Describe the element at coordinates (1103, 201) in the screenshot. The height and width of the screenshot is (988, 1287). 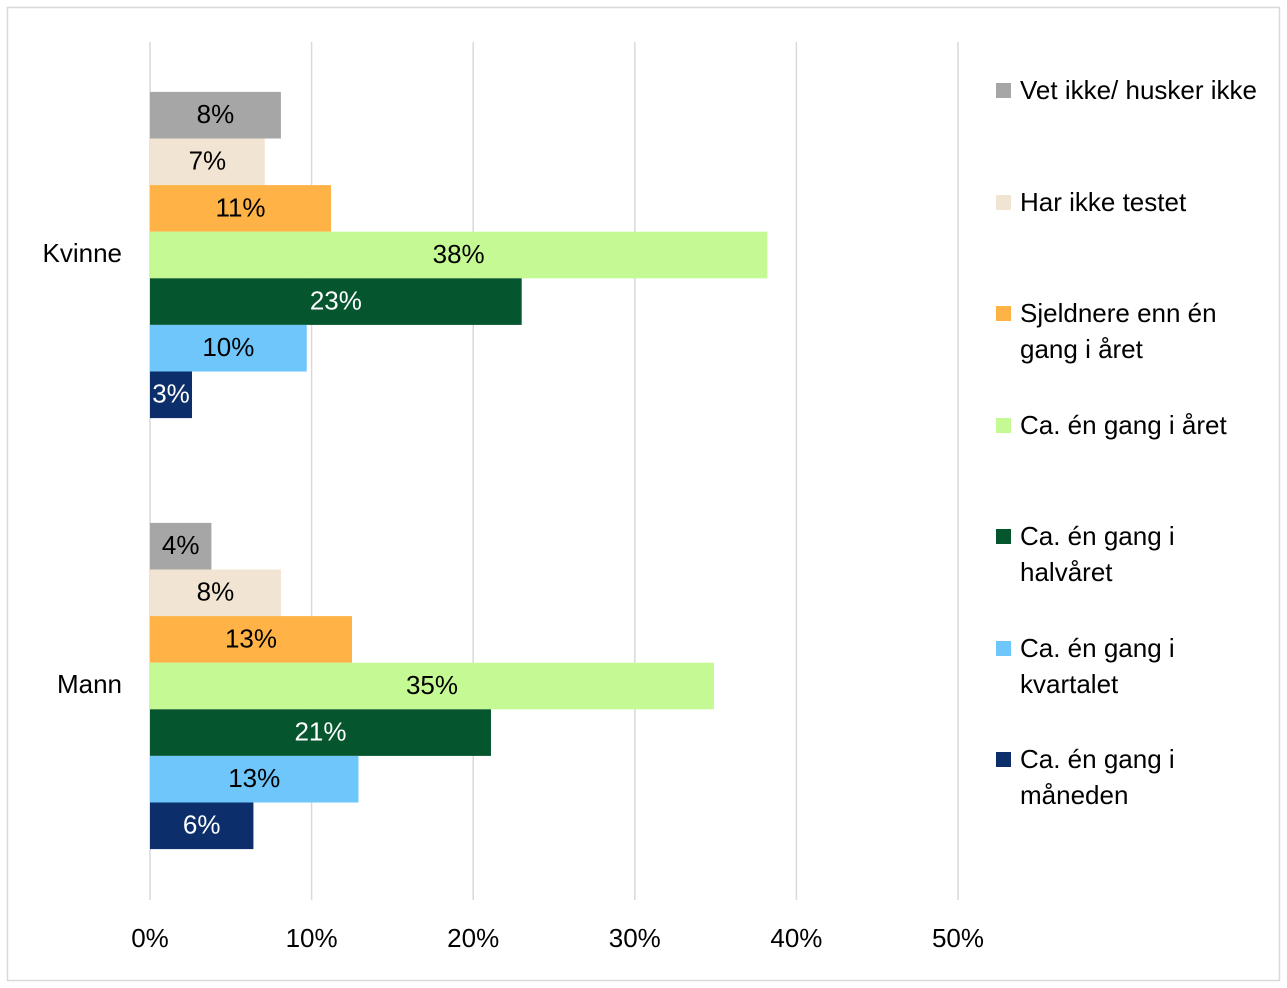
I see `legend-label: Har ikke testet` at that location.